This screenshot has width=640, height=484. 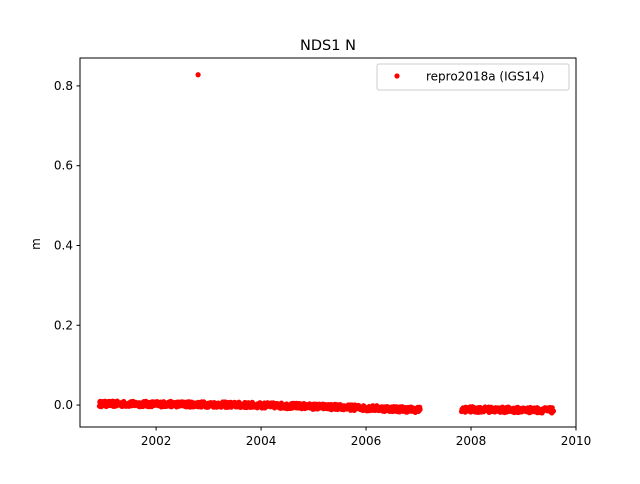 What do you see at coordinates (63, 86) in the screenshot?
I see `y-tick-label: 0.8` at bounding box center [63, 86].